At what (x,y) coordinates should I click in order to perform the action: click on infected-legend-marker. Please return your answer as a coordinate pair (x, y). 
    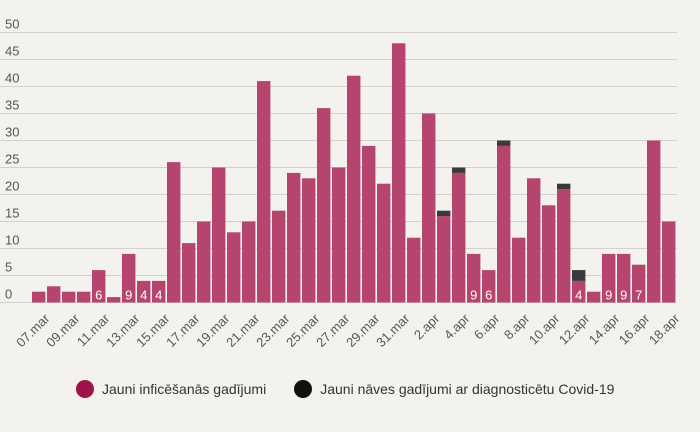
    Looking at the image, I should click on (85, 389).